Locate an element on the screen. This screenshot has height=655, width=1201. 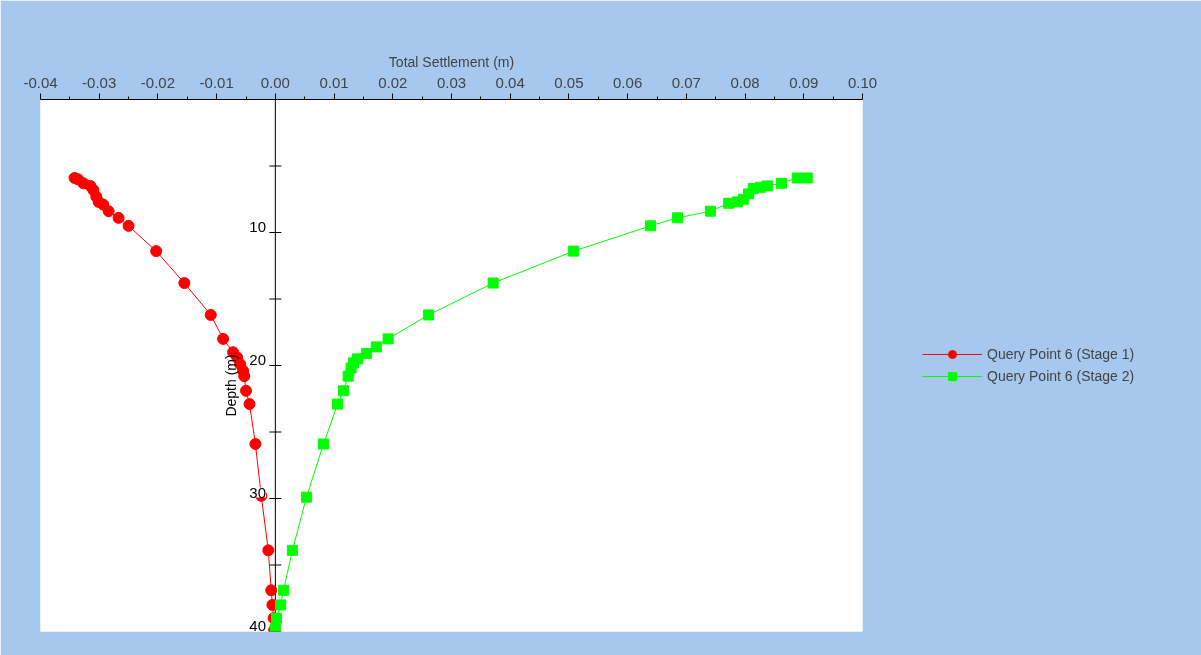
x-tick-label: 0.10 is located at coordinates (862, 82).